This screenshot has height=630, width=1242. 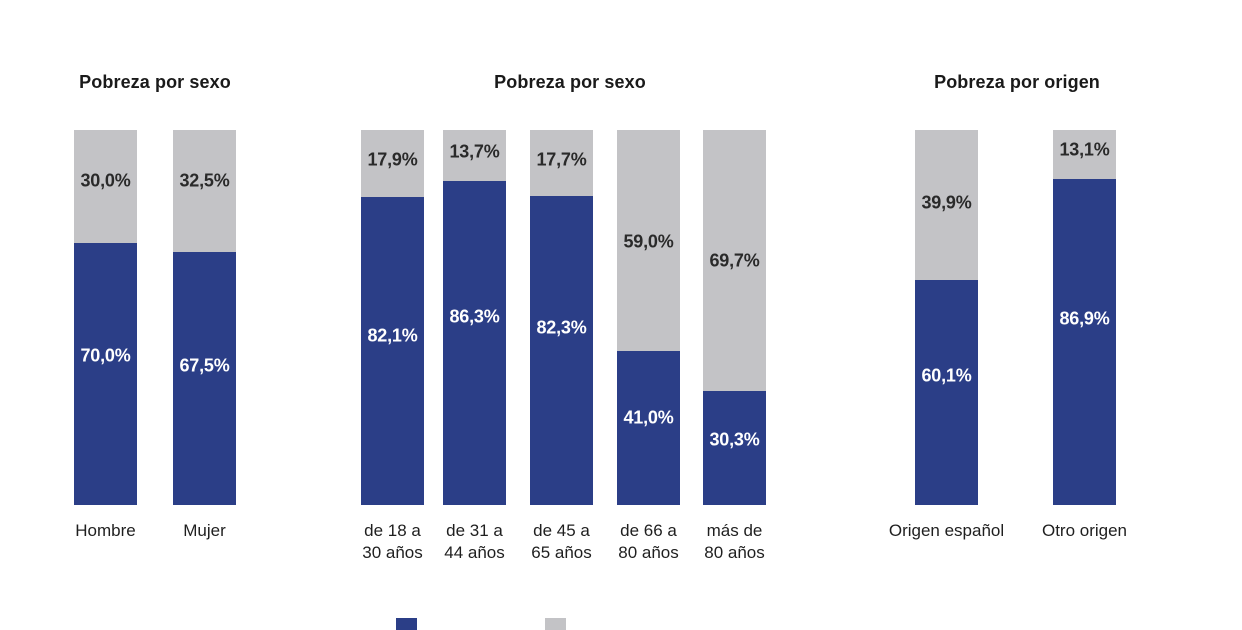 I want to click on category-label: de 31 a 44 años, so click(x=474, y=541).